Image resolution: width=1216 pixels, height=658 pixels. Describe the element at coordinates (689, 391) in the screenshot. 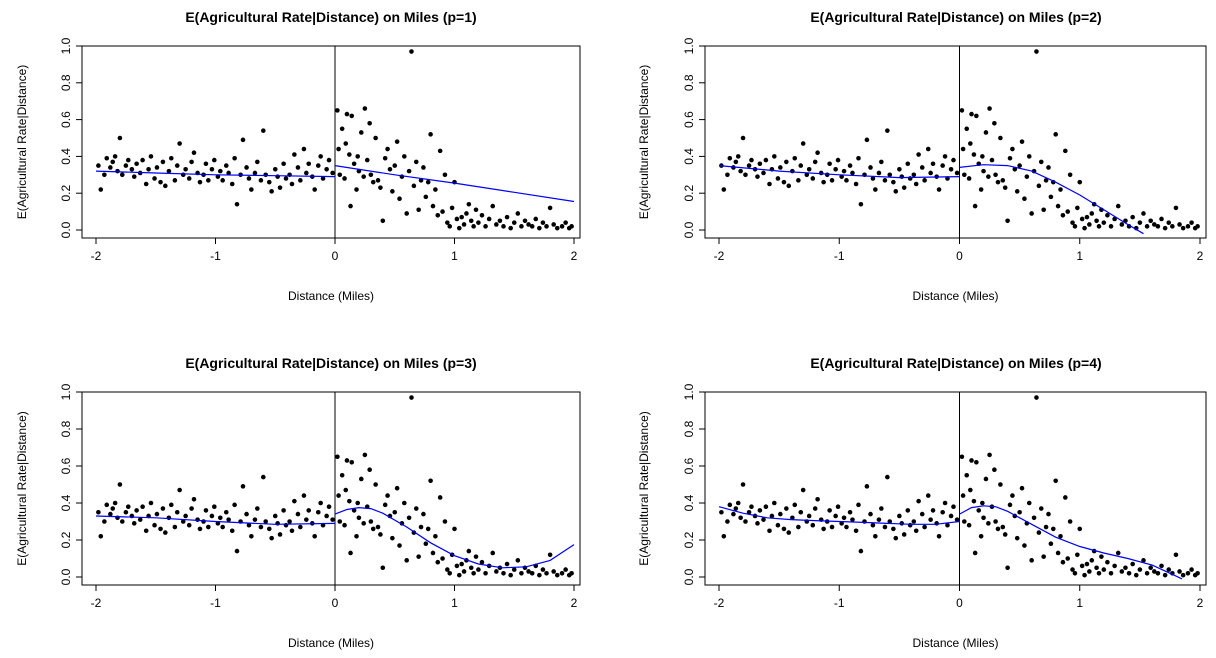

I see `y-tick-label: 1.0` at that location.